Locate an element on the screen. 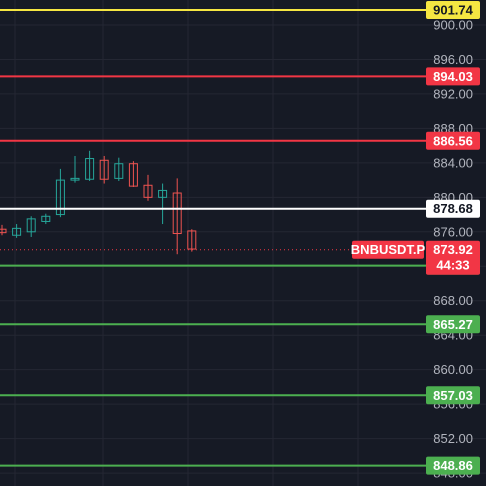 The image size is (486, 486). level-price-label: 865.27 is located at coordinates (453, 324).